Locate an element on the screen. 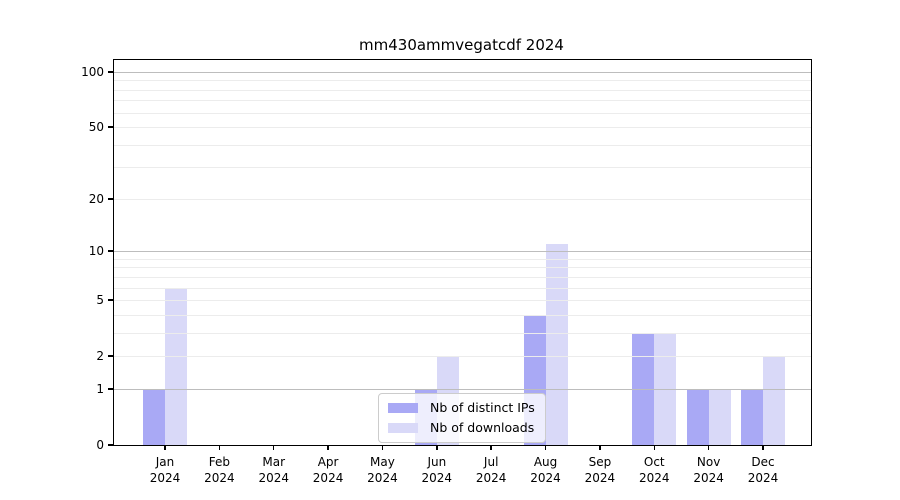 This screenshot has height=500, width=900. x-tick-feb-2024 is located at coordinates (219, 447).